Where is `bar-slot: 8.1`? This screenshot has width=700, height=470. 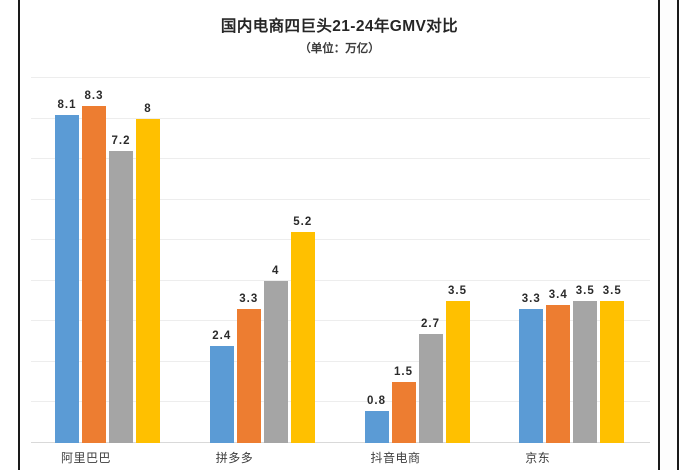
bar-slot: 8.1 is located at coordinates (67, 260).